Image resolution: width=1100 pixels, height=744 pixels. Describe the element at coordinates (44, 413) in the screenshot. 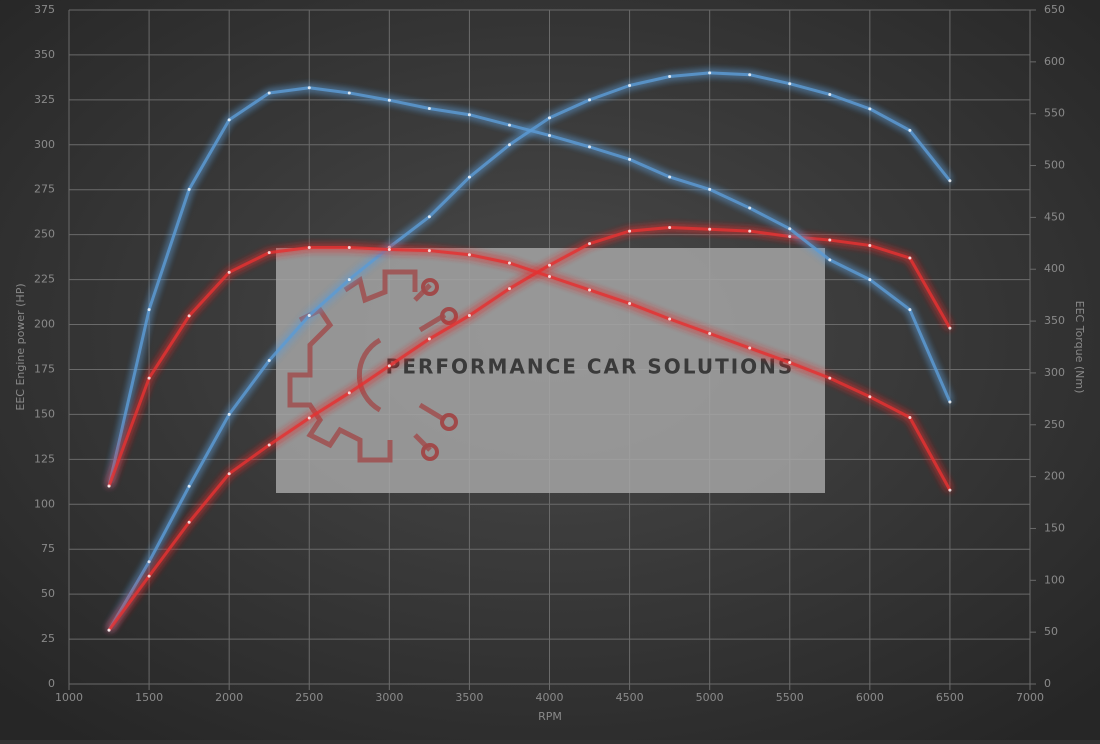

I see `y-tick-label: 150` at that location.